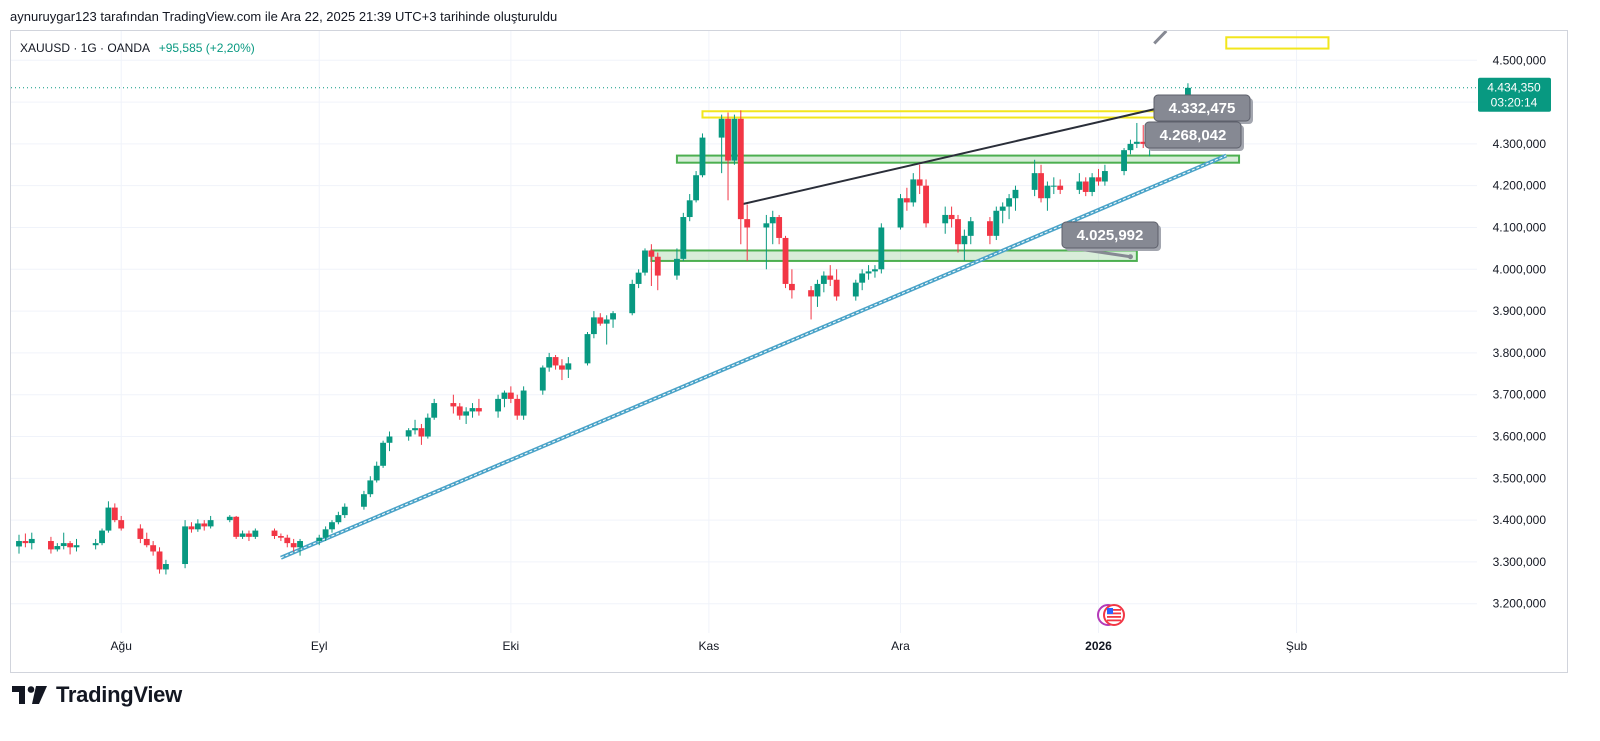 The width and height of the screenshot is (1600, 741). I want to click on brand: TradingView, so click(97, 695).